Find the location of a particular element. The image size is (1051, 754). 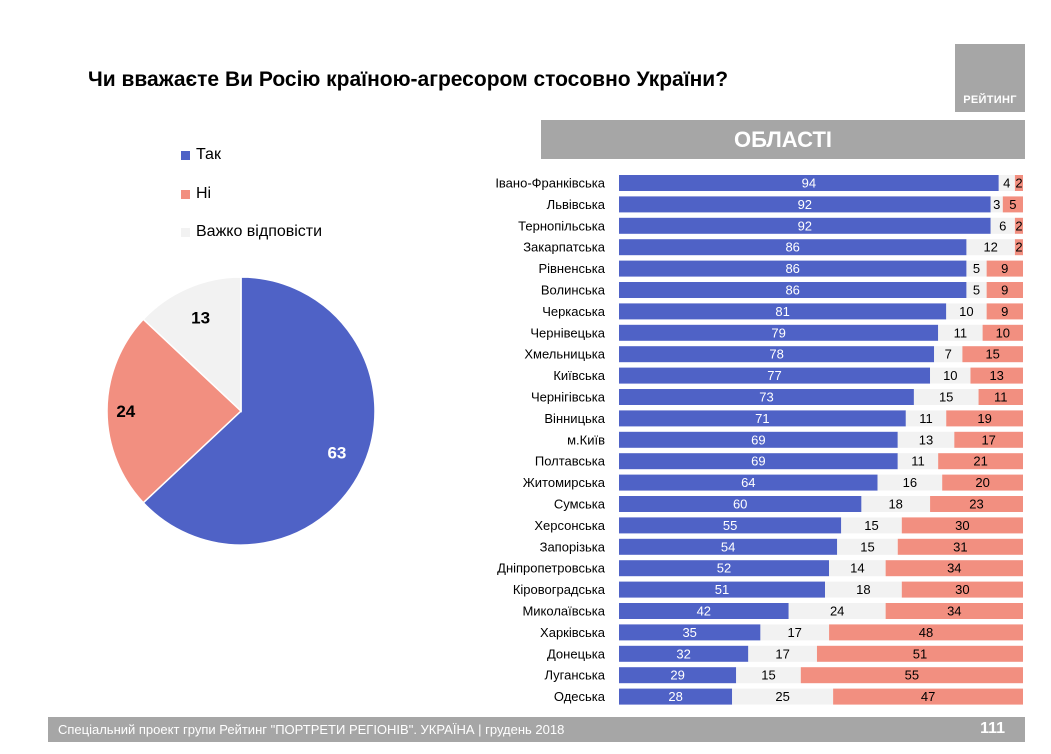

value-label-yes: 51 is located at coordinates (722, 589).